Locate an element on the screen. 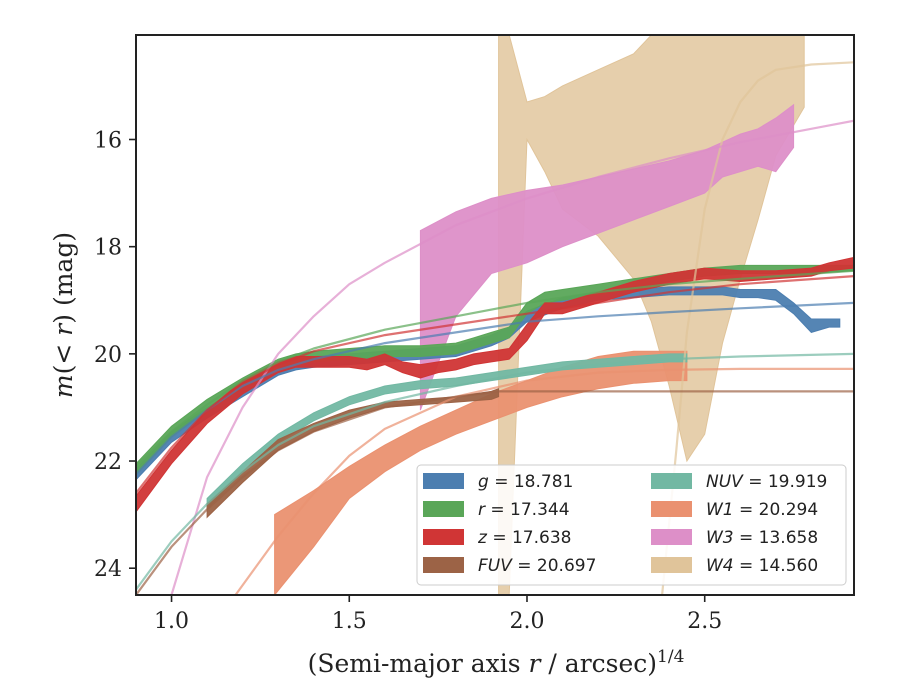 The width and height of the screenshot is (900, 700). y-tick-label: 24 is located at coordinates (108, 569).